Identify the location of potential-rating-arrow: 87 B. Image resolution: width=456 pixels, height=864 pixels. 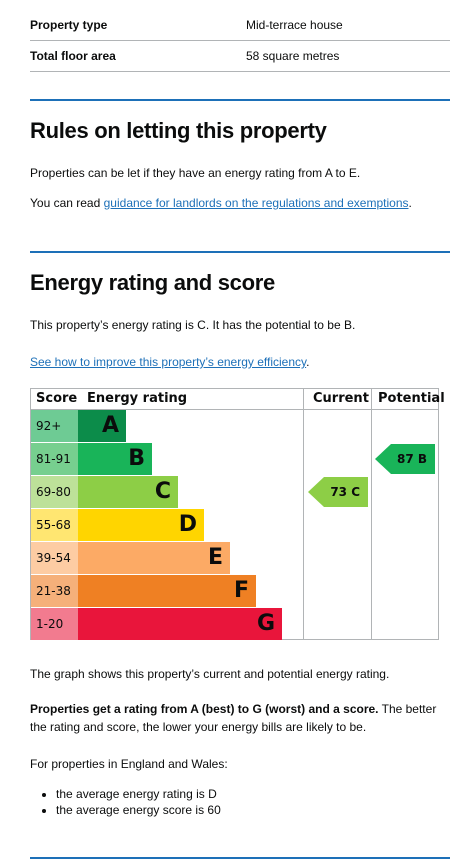
(405, 459).